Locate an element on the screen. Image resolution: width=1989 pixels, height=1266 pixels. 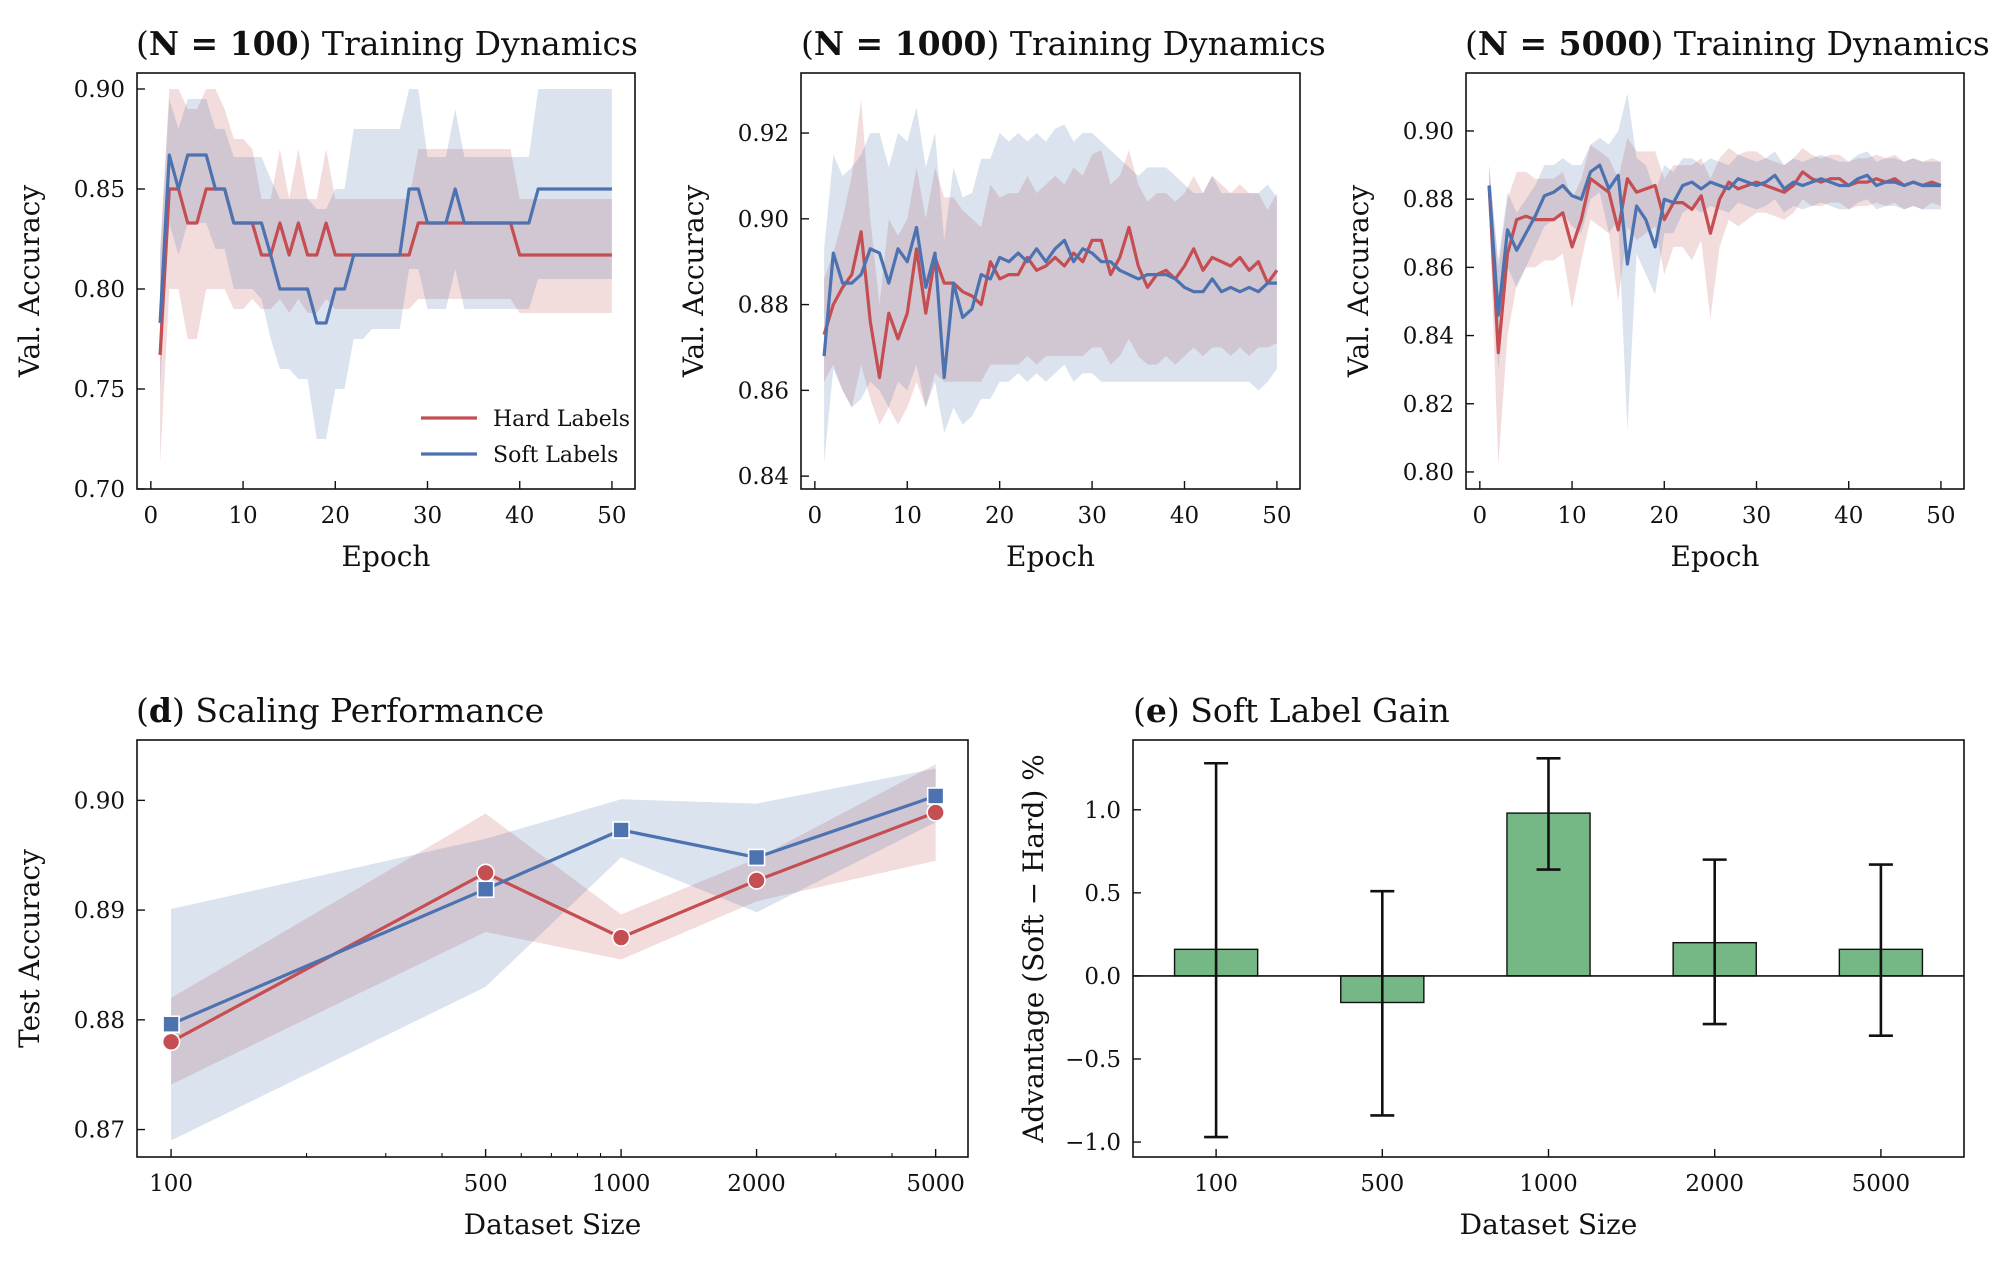
legend-hard-label: Hard Labels is located at coordinates (561, 419).